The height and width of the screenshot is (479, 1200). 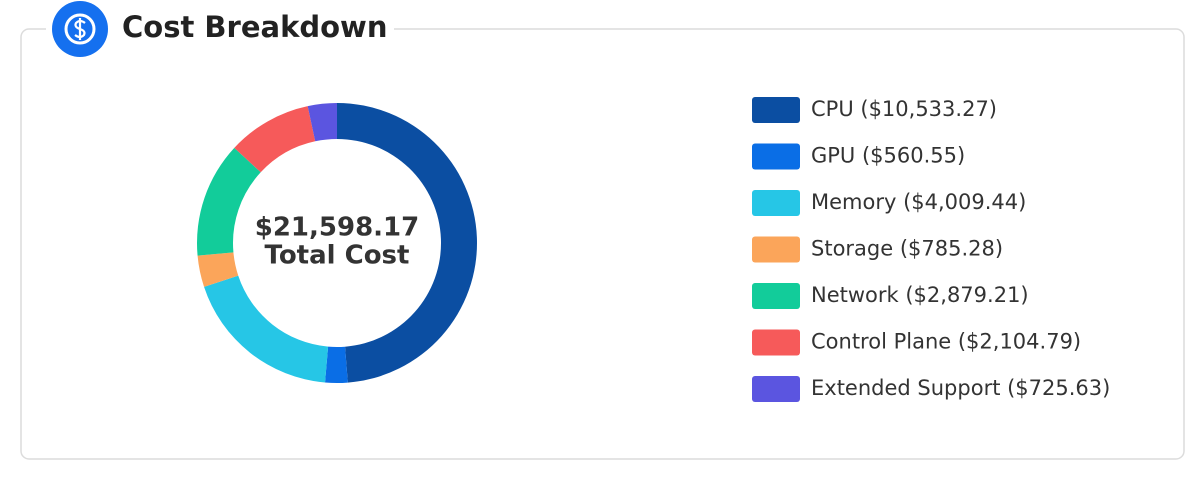 What do you see at coordinates (907, 249) in the screenshot?
I see `legend-label: Storage ($785.28)` at bounding box center [907, 249].